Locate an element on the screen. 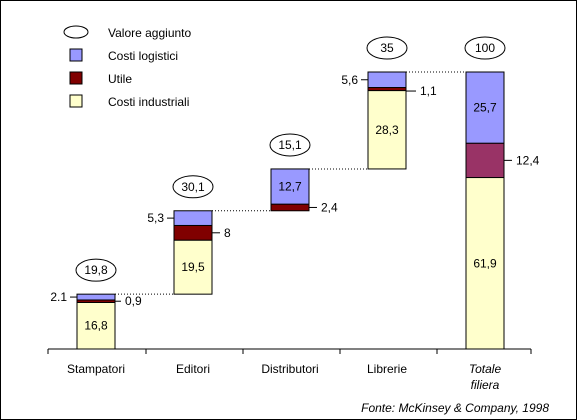  label-utile-1: 0,9 is located at coordinates (133, 301).